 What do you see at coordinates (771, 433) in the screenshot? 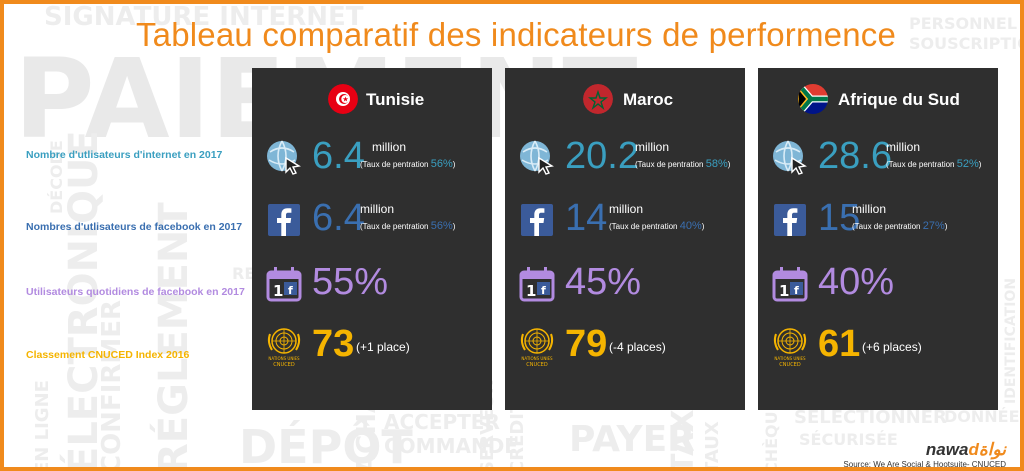
I see `watermark-word: CHÈQUE` at bounding box center [771, 433].